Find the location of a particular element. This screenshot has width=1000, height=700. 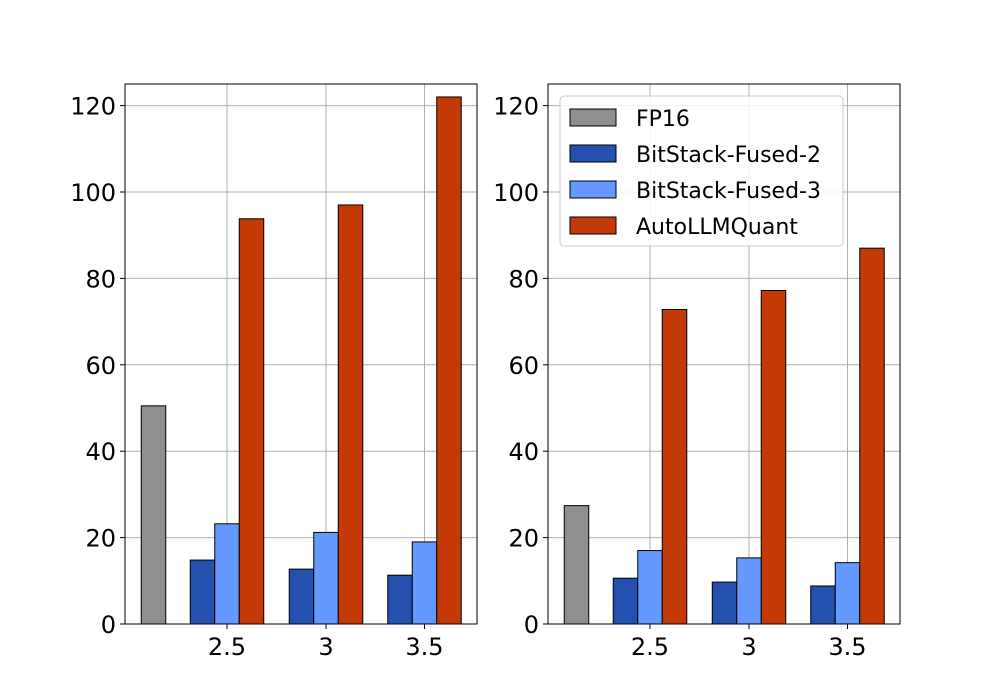

legend-label: FP16 is located at coordinates (663, 119).